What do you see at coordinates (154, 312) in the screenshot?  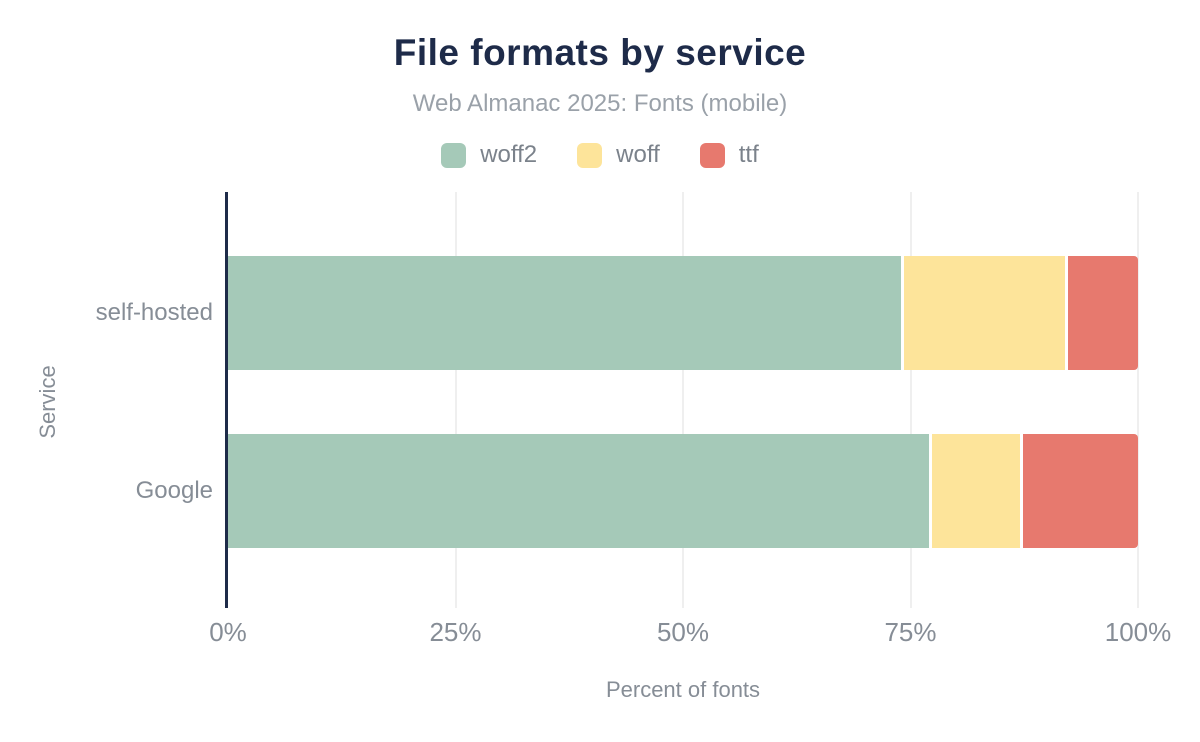 I see `category-label-self-hosted: self-hosted` at bounding box center [154, 312].